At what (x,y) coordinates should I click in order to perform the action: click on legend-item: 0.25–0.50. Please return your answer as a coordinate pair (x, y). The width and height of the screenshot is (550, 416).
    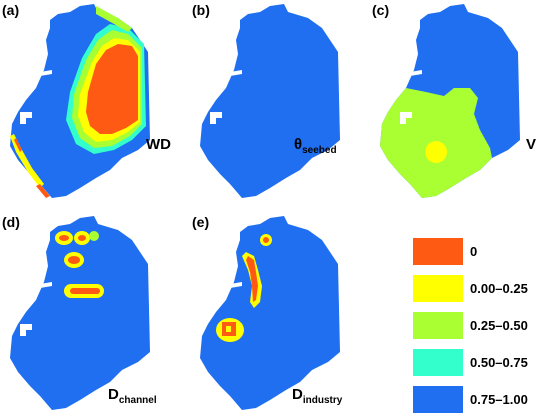
    Looking at the image, I should click on (480, 327).